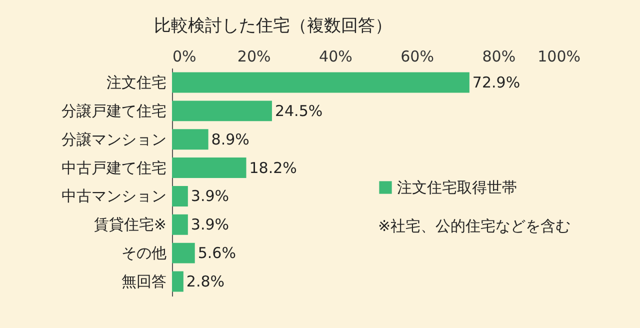  What do you see at coordinates (114, 167) in the screenshot?
I see `y-tick-label: 中古戸建て住宅` at bounding box center [114, 167].